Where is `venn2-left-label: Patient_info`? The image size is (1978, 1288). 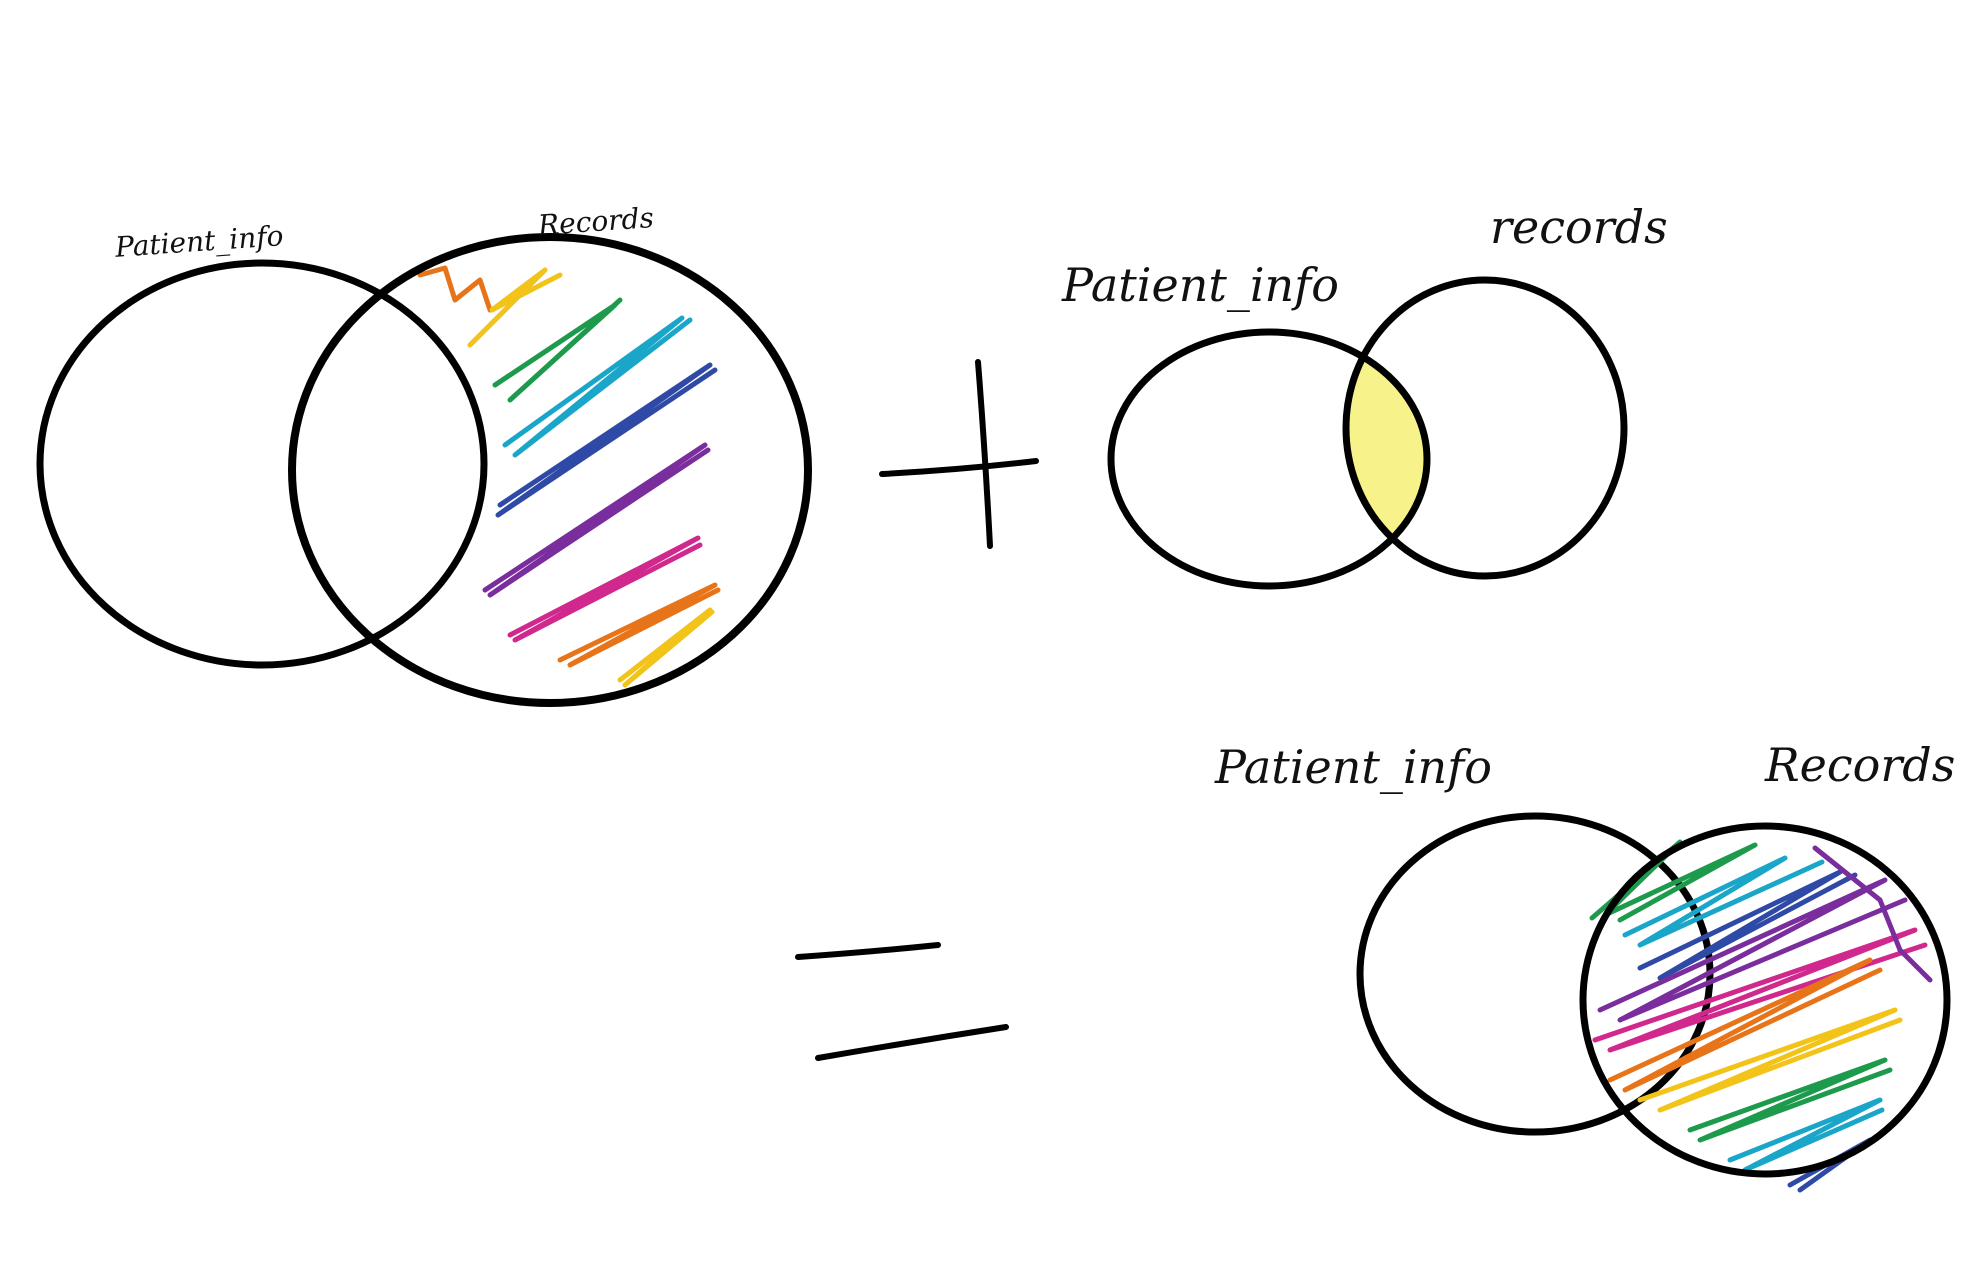 venn2-left-label: Patient_info is located at coordinates (1200, 285).